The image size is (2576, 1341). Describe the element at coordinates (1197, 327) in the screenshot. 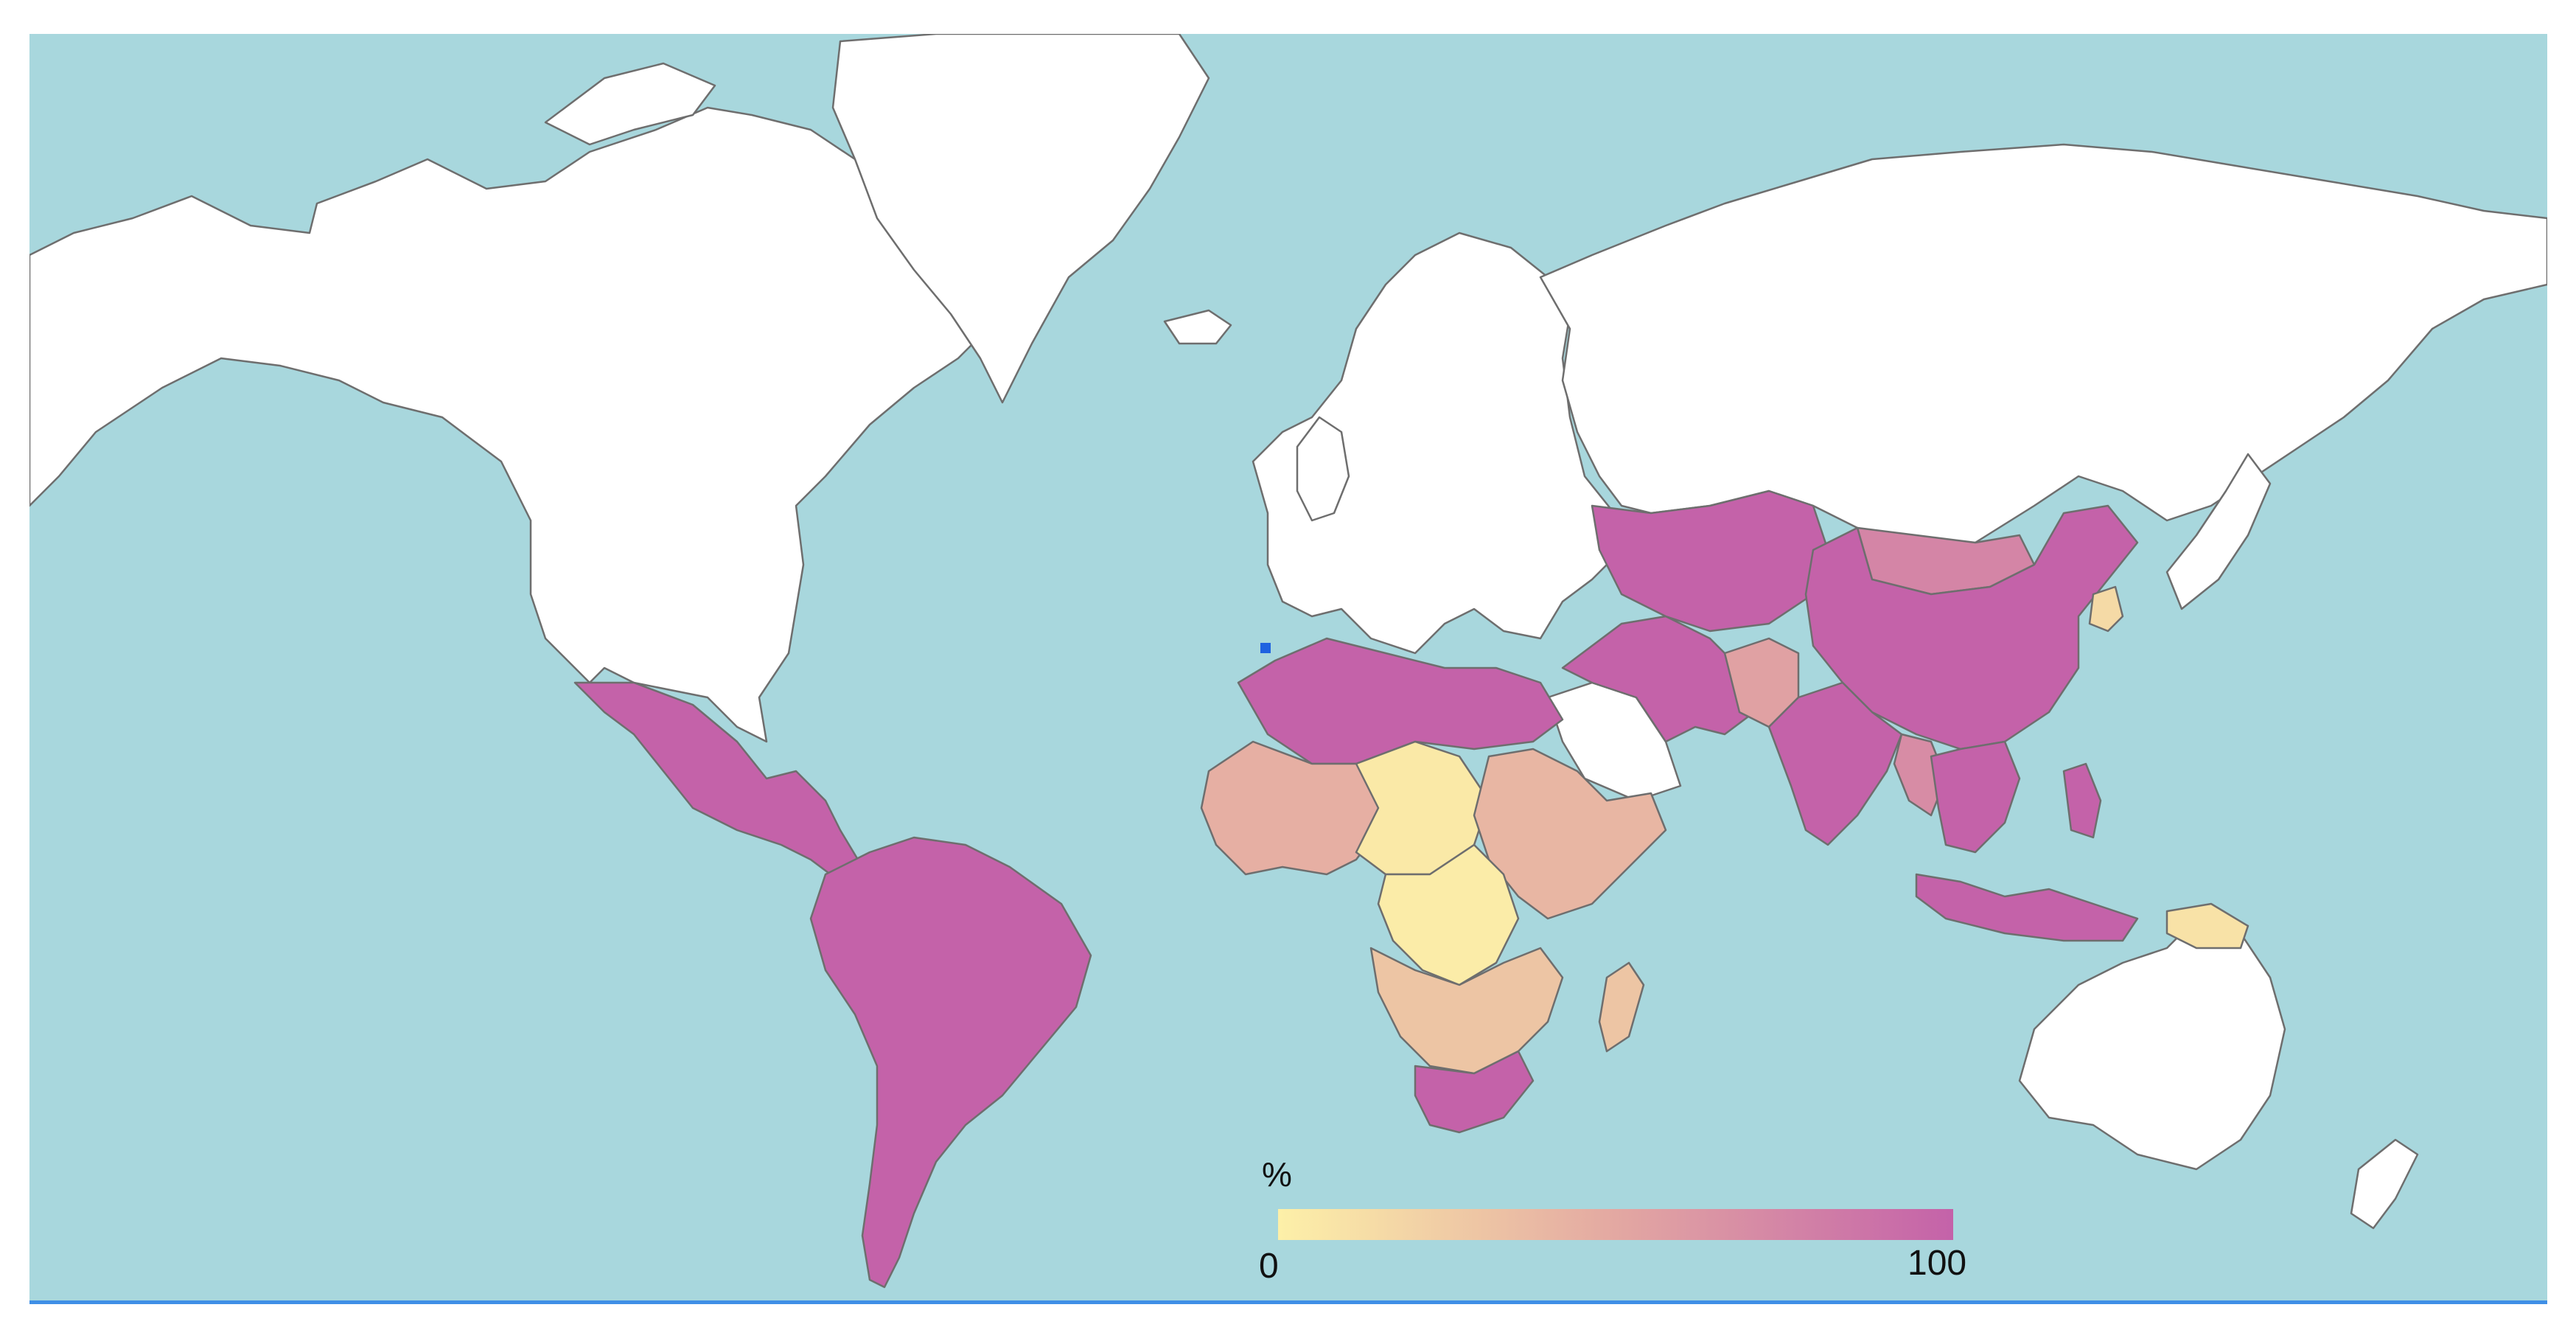

I see `region-iceland` at that location.